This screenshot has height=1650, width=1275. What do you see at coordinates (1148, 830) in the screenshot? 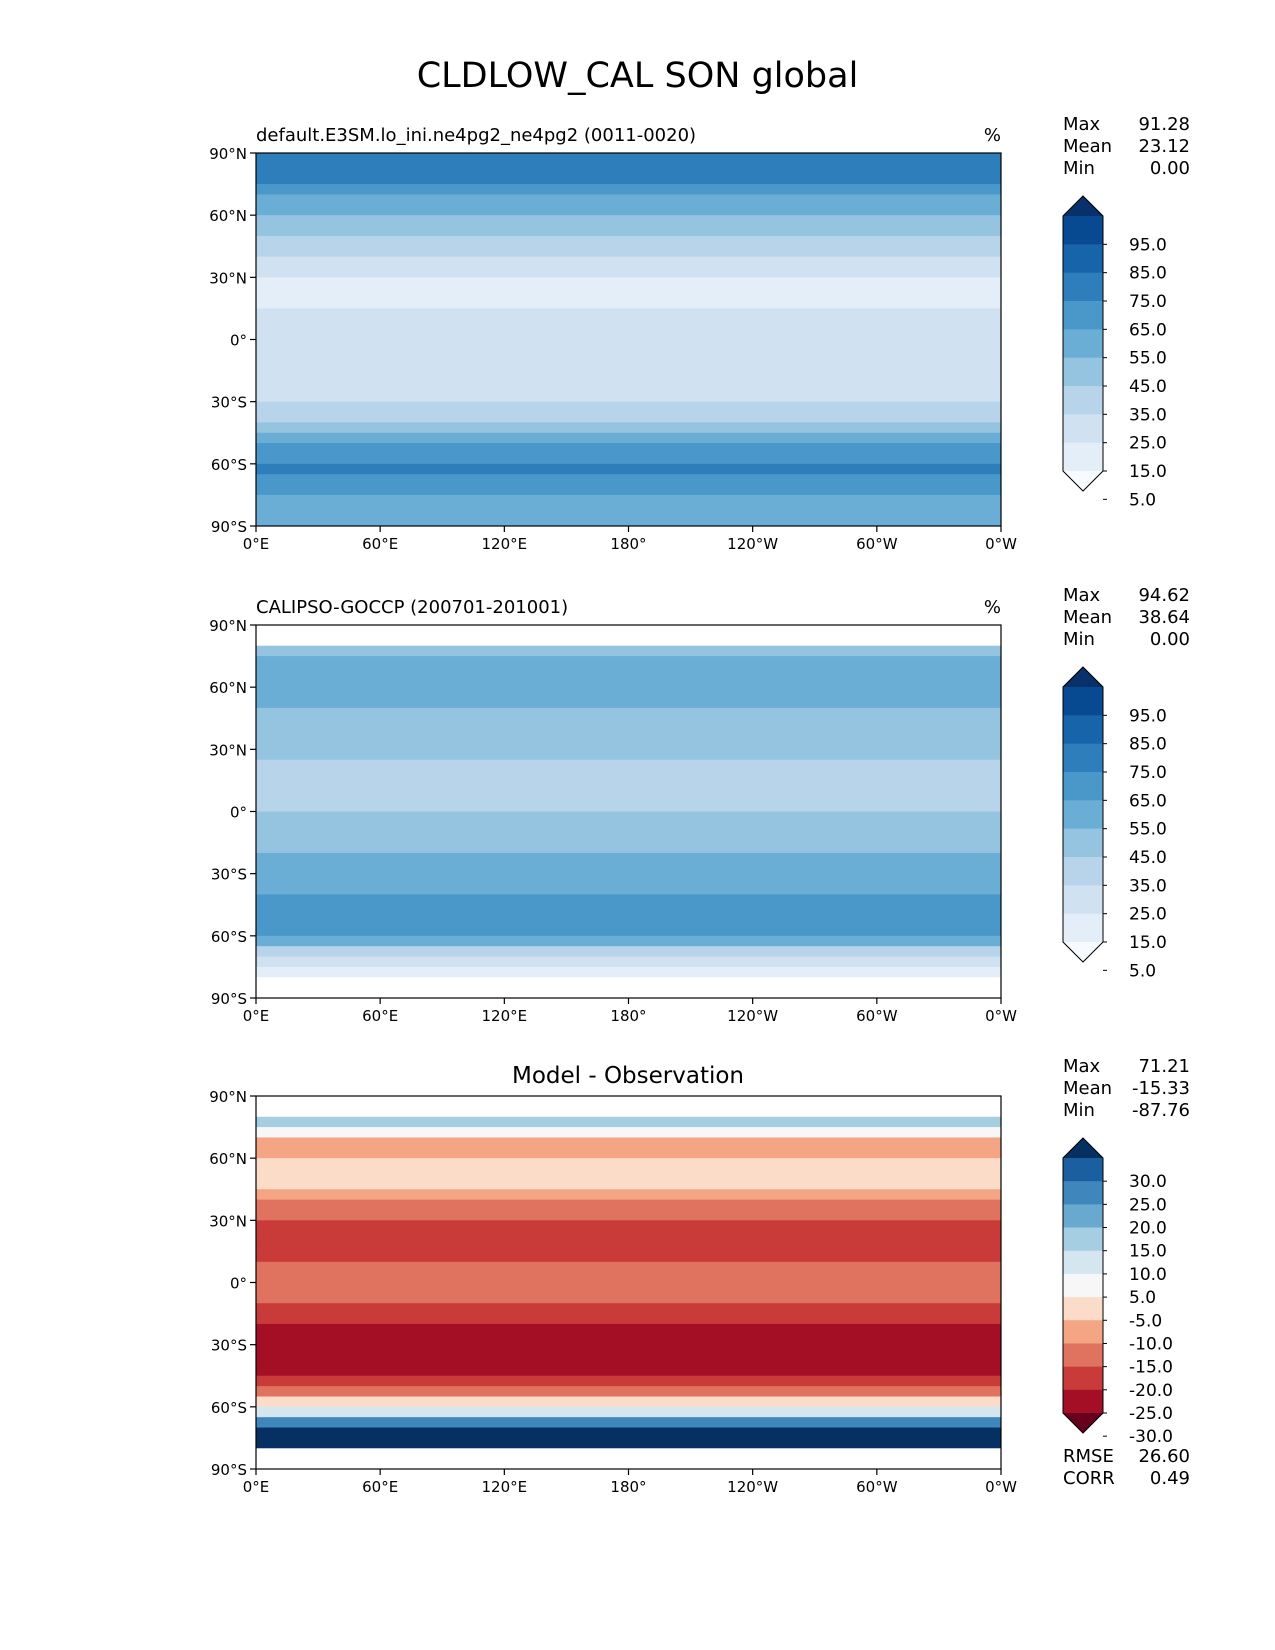
I see `observation-colorbar-tick-label: 55.0` at bounding box center [1148, 830].